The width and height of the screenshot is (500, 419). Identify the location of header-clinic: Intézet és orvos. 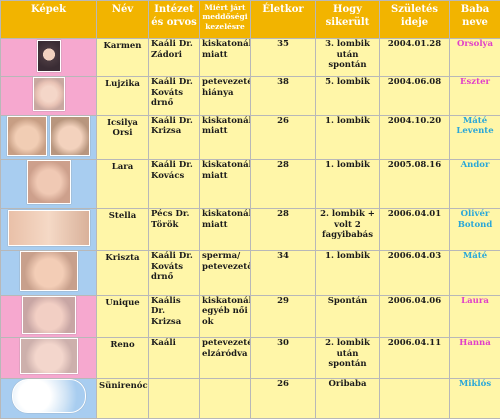
(174, 20).